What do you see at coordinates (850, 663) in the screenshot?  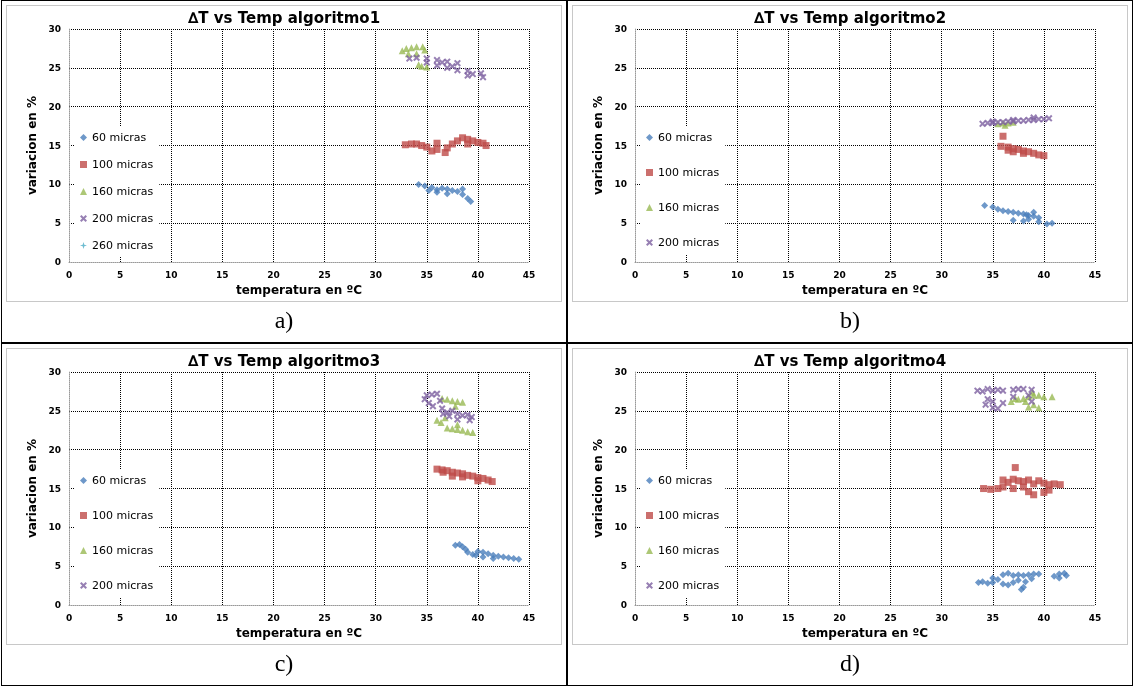 I see `text: d)` at bounding box center [850, 663].